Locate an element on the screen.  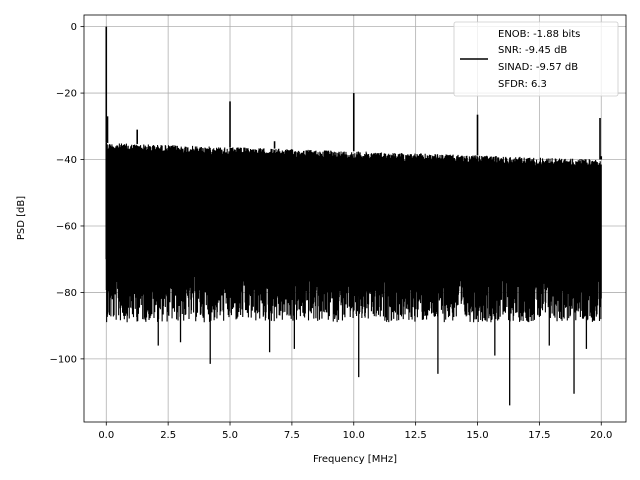
y-tick-label: −80 is located at coordinates (66, 293).